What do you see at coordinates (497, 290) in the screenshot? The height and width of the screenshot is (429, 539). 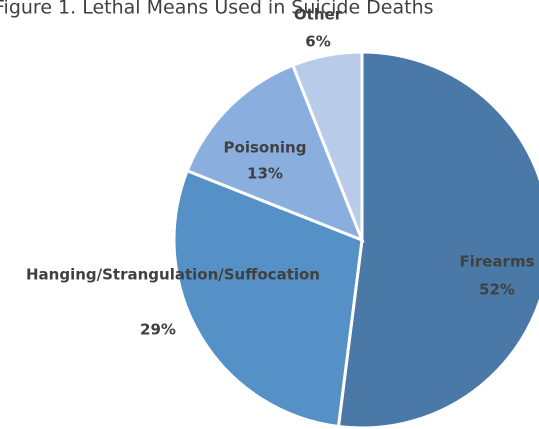 I see `slice-value: 52%` at bounding box center [497, 290].